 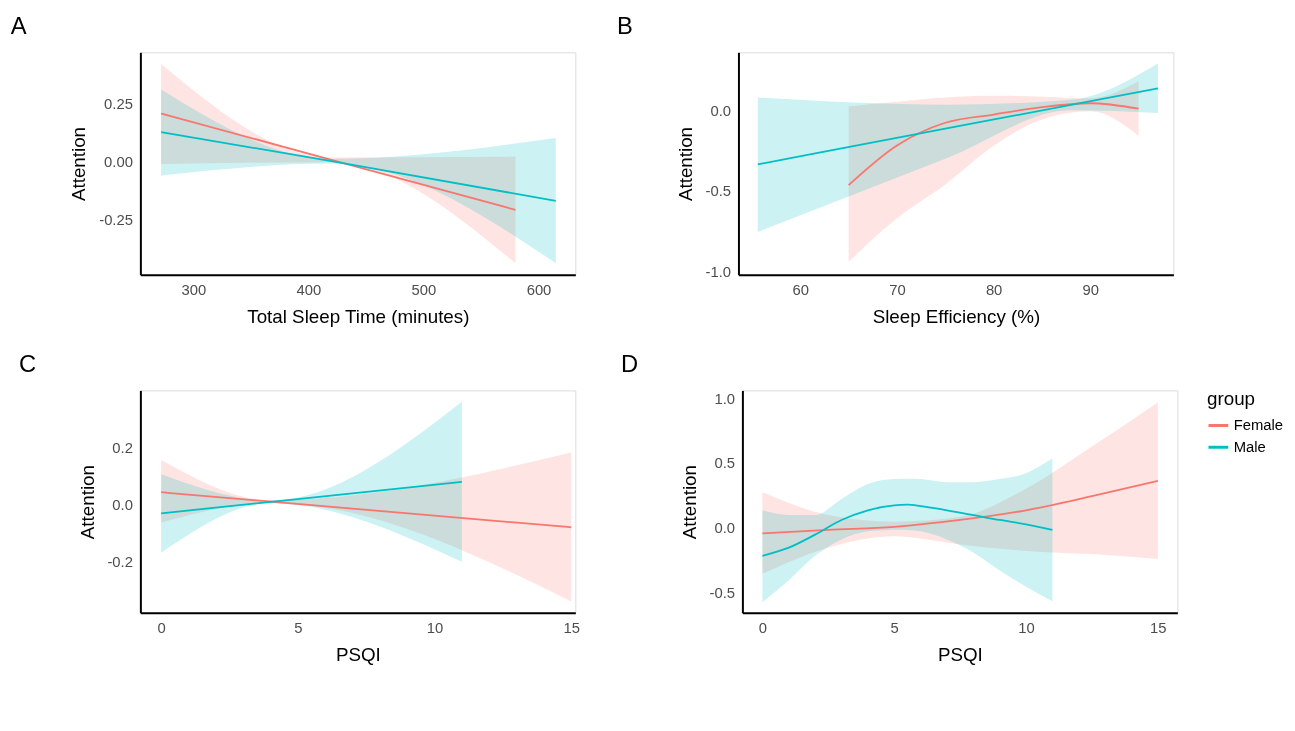 I want to click on x-tick-label: 500, so click(x=424, y=290).